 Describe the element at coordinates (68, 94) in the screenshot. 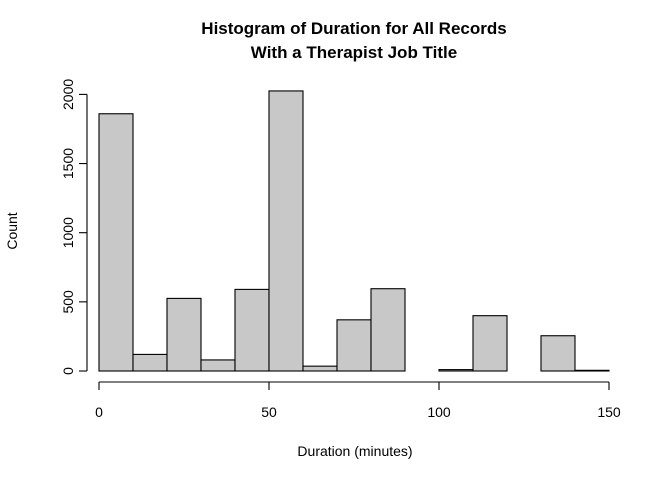

I see `y-tick-label: 2000` at that location.